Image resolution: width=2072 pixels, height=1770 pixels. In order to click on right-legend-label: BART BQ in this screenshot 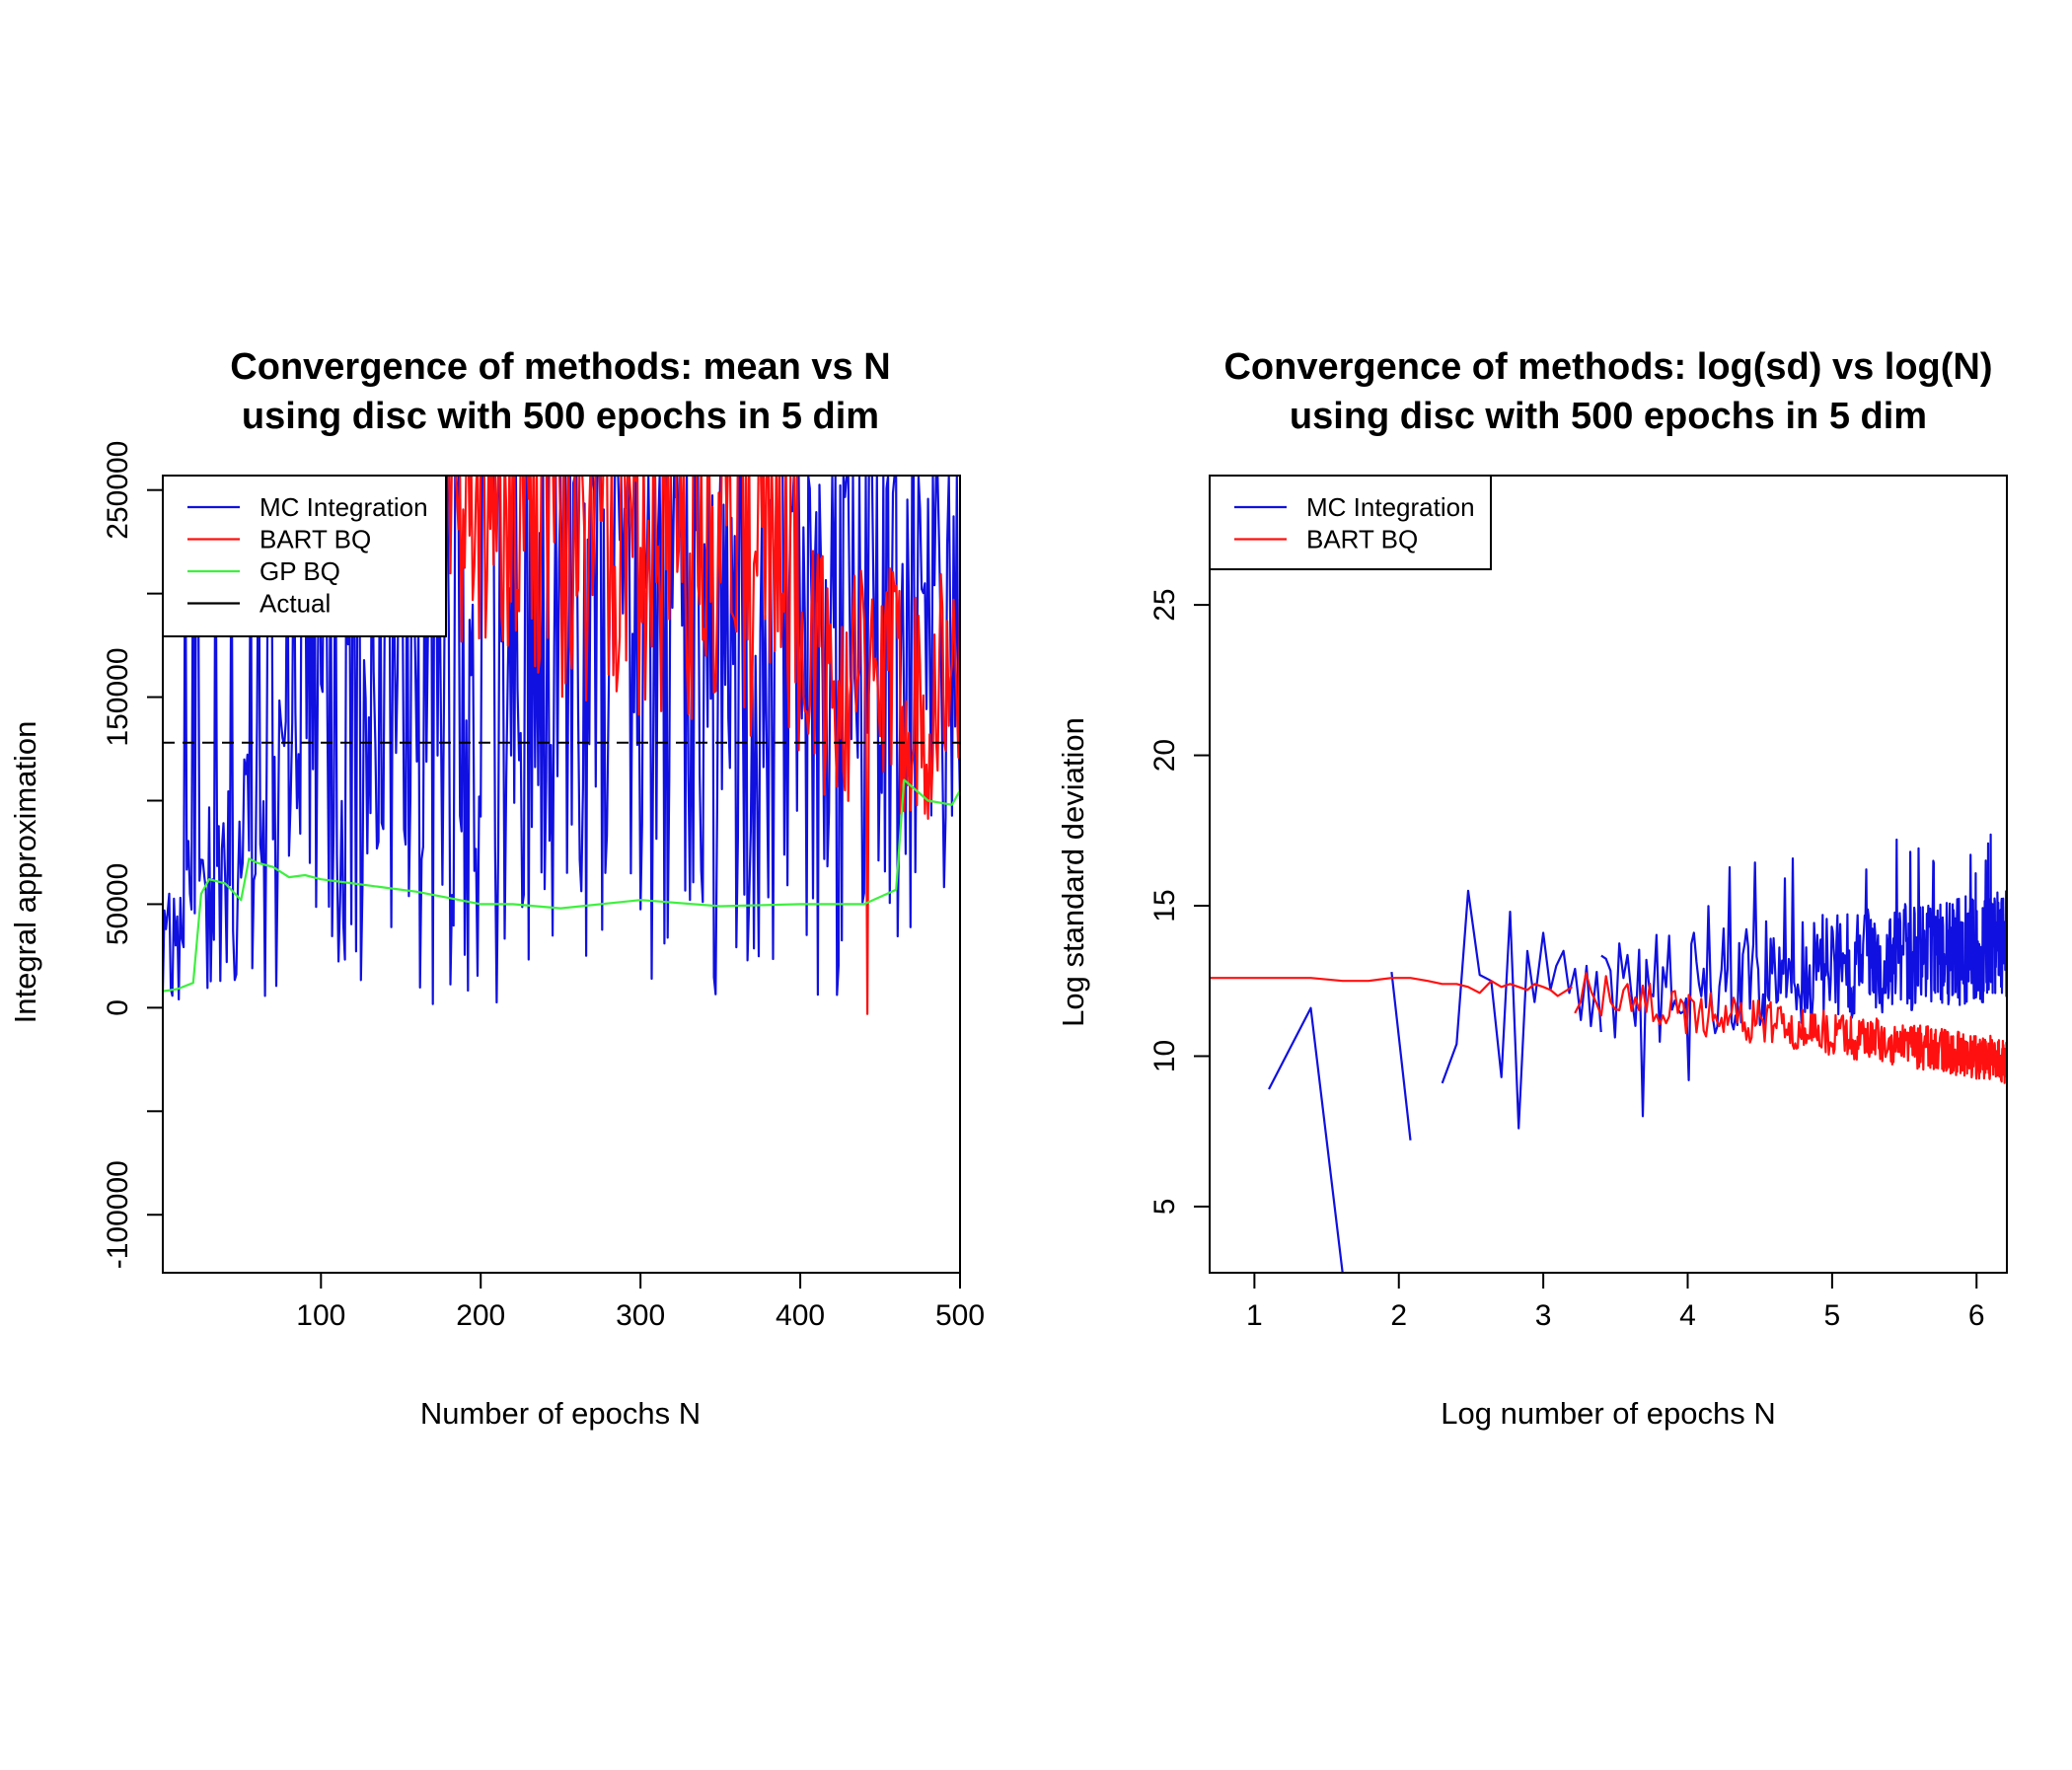, I will do `click(1362, 539)`.